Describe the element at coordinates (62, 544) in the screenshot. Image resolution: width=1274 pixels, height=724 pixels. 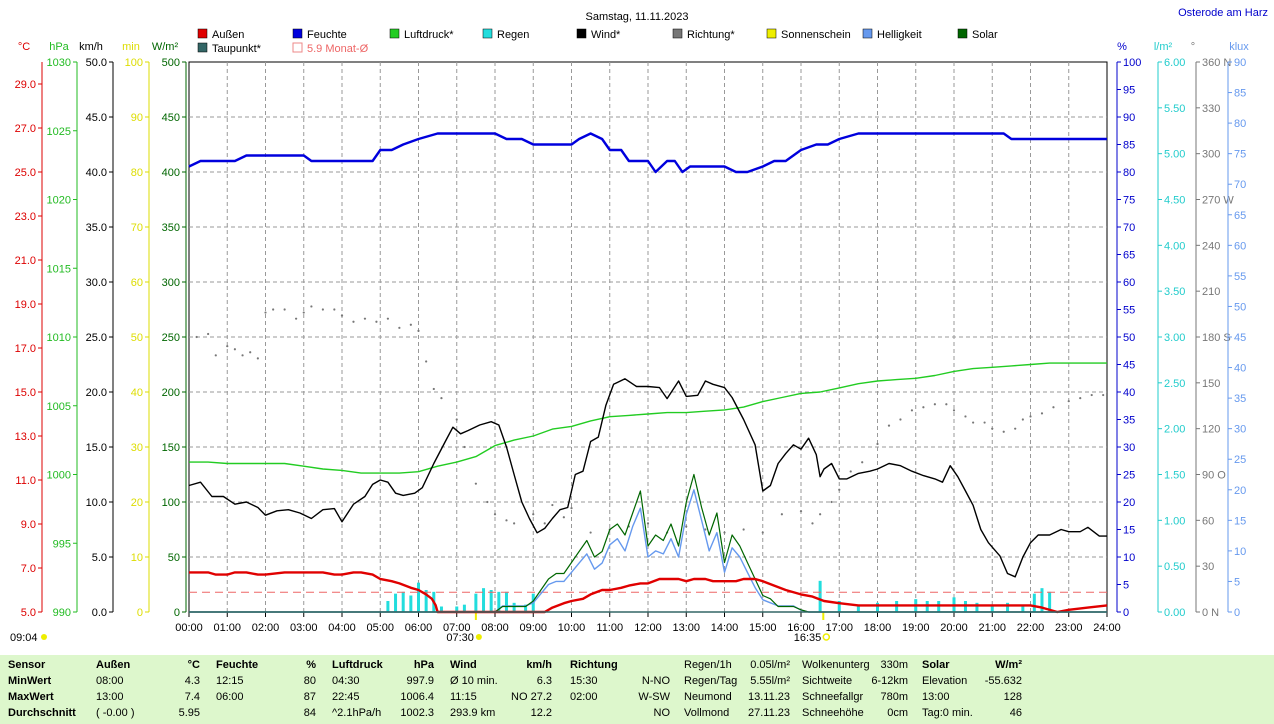
I see `axis-tick-label: 995` at that location.